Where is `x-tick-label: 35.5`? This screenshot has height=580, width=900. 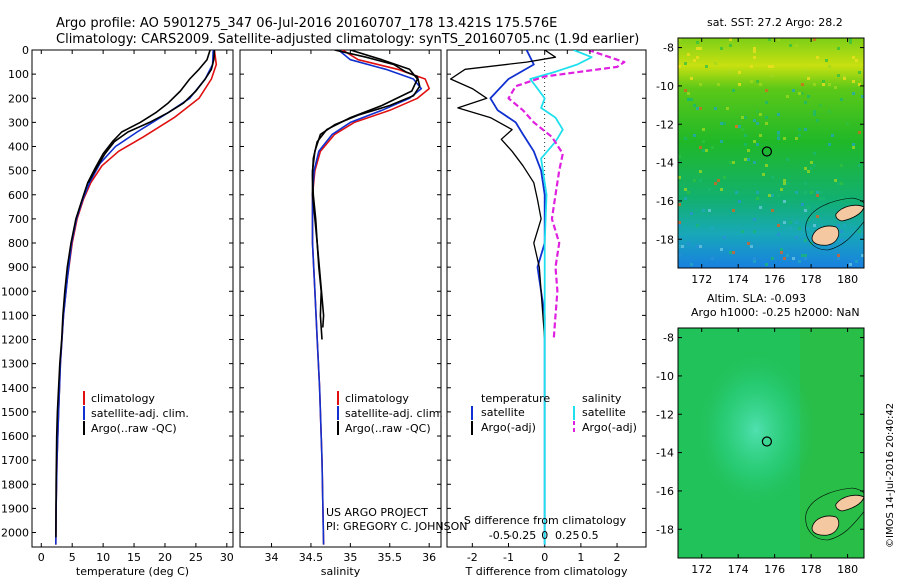 x-tick-label: 35.5 is located at coordinates (390, 557).